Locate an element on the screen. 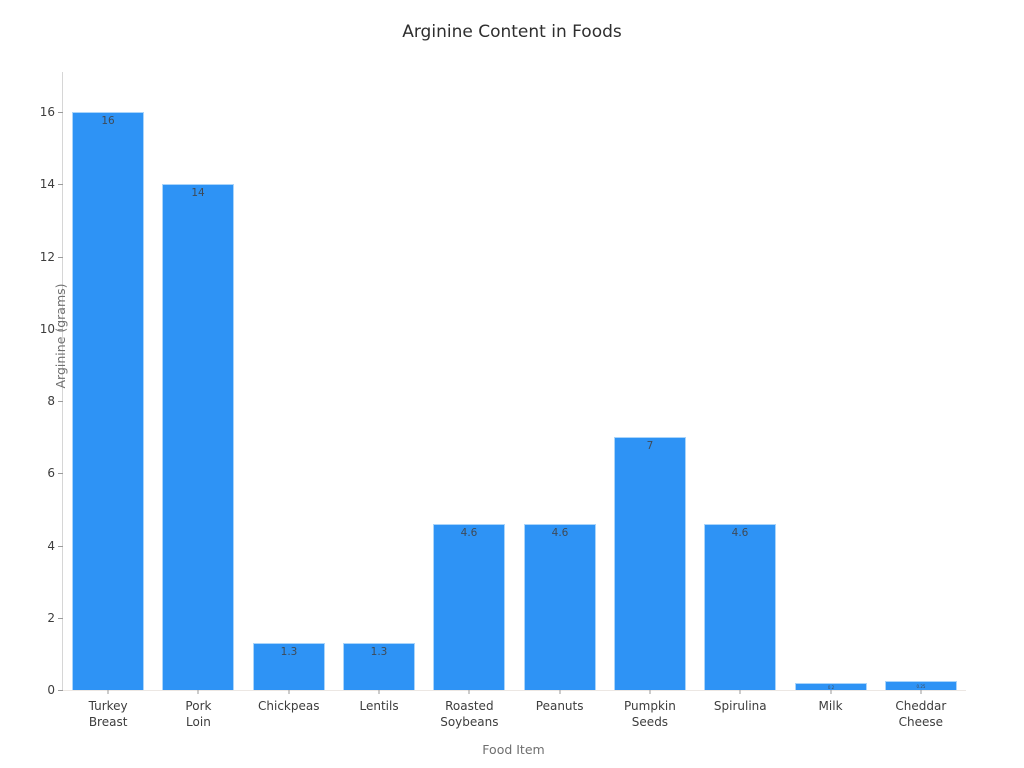 Image resolution: width=1024 pixels, height=768 pixels. x-tick-label: Spirulina is located at coordinates (740, 706).